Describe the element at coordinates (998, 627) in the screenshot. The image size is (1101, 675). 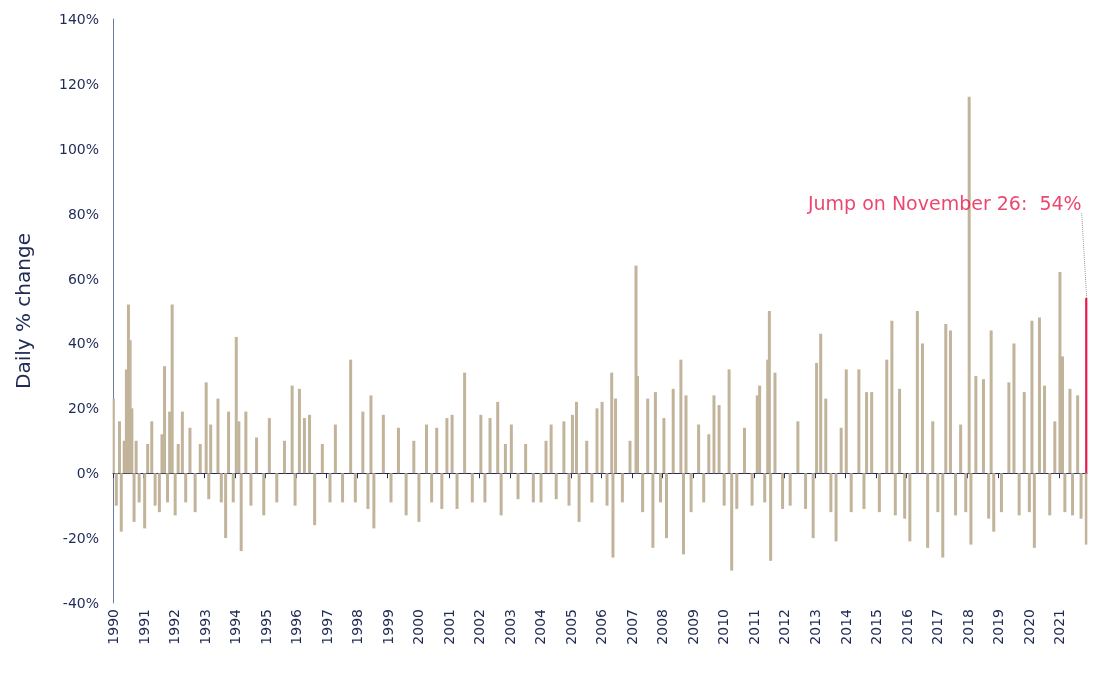
I see `x-tick-label: 2019` at that location.